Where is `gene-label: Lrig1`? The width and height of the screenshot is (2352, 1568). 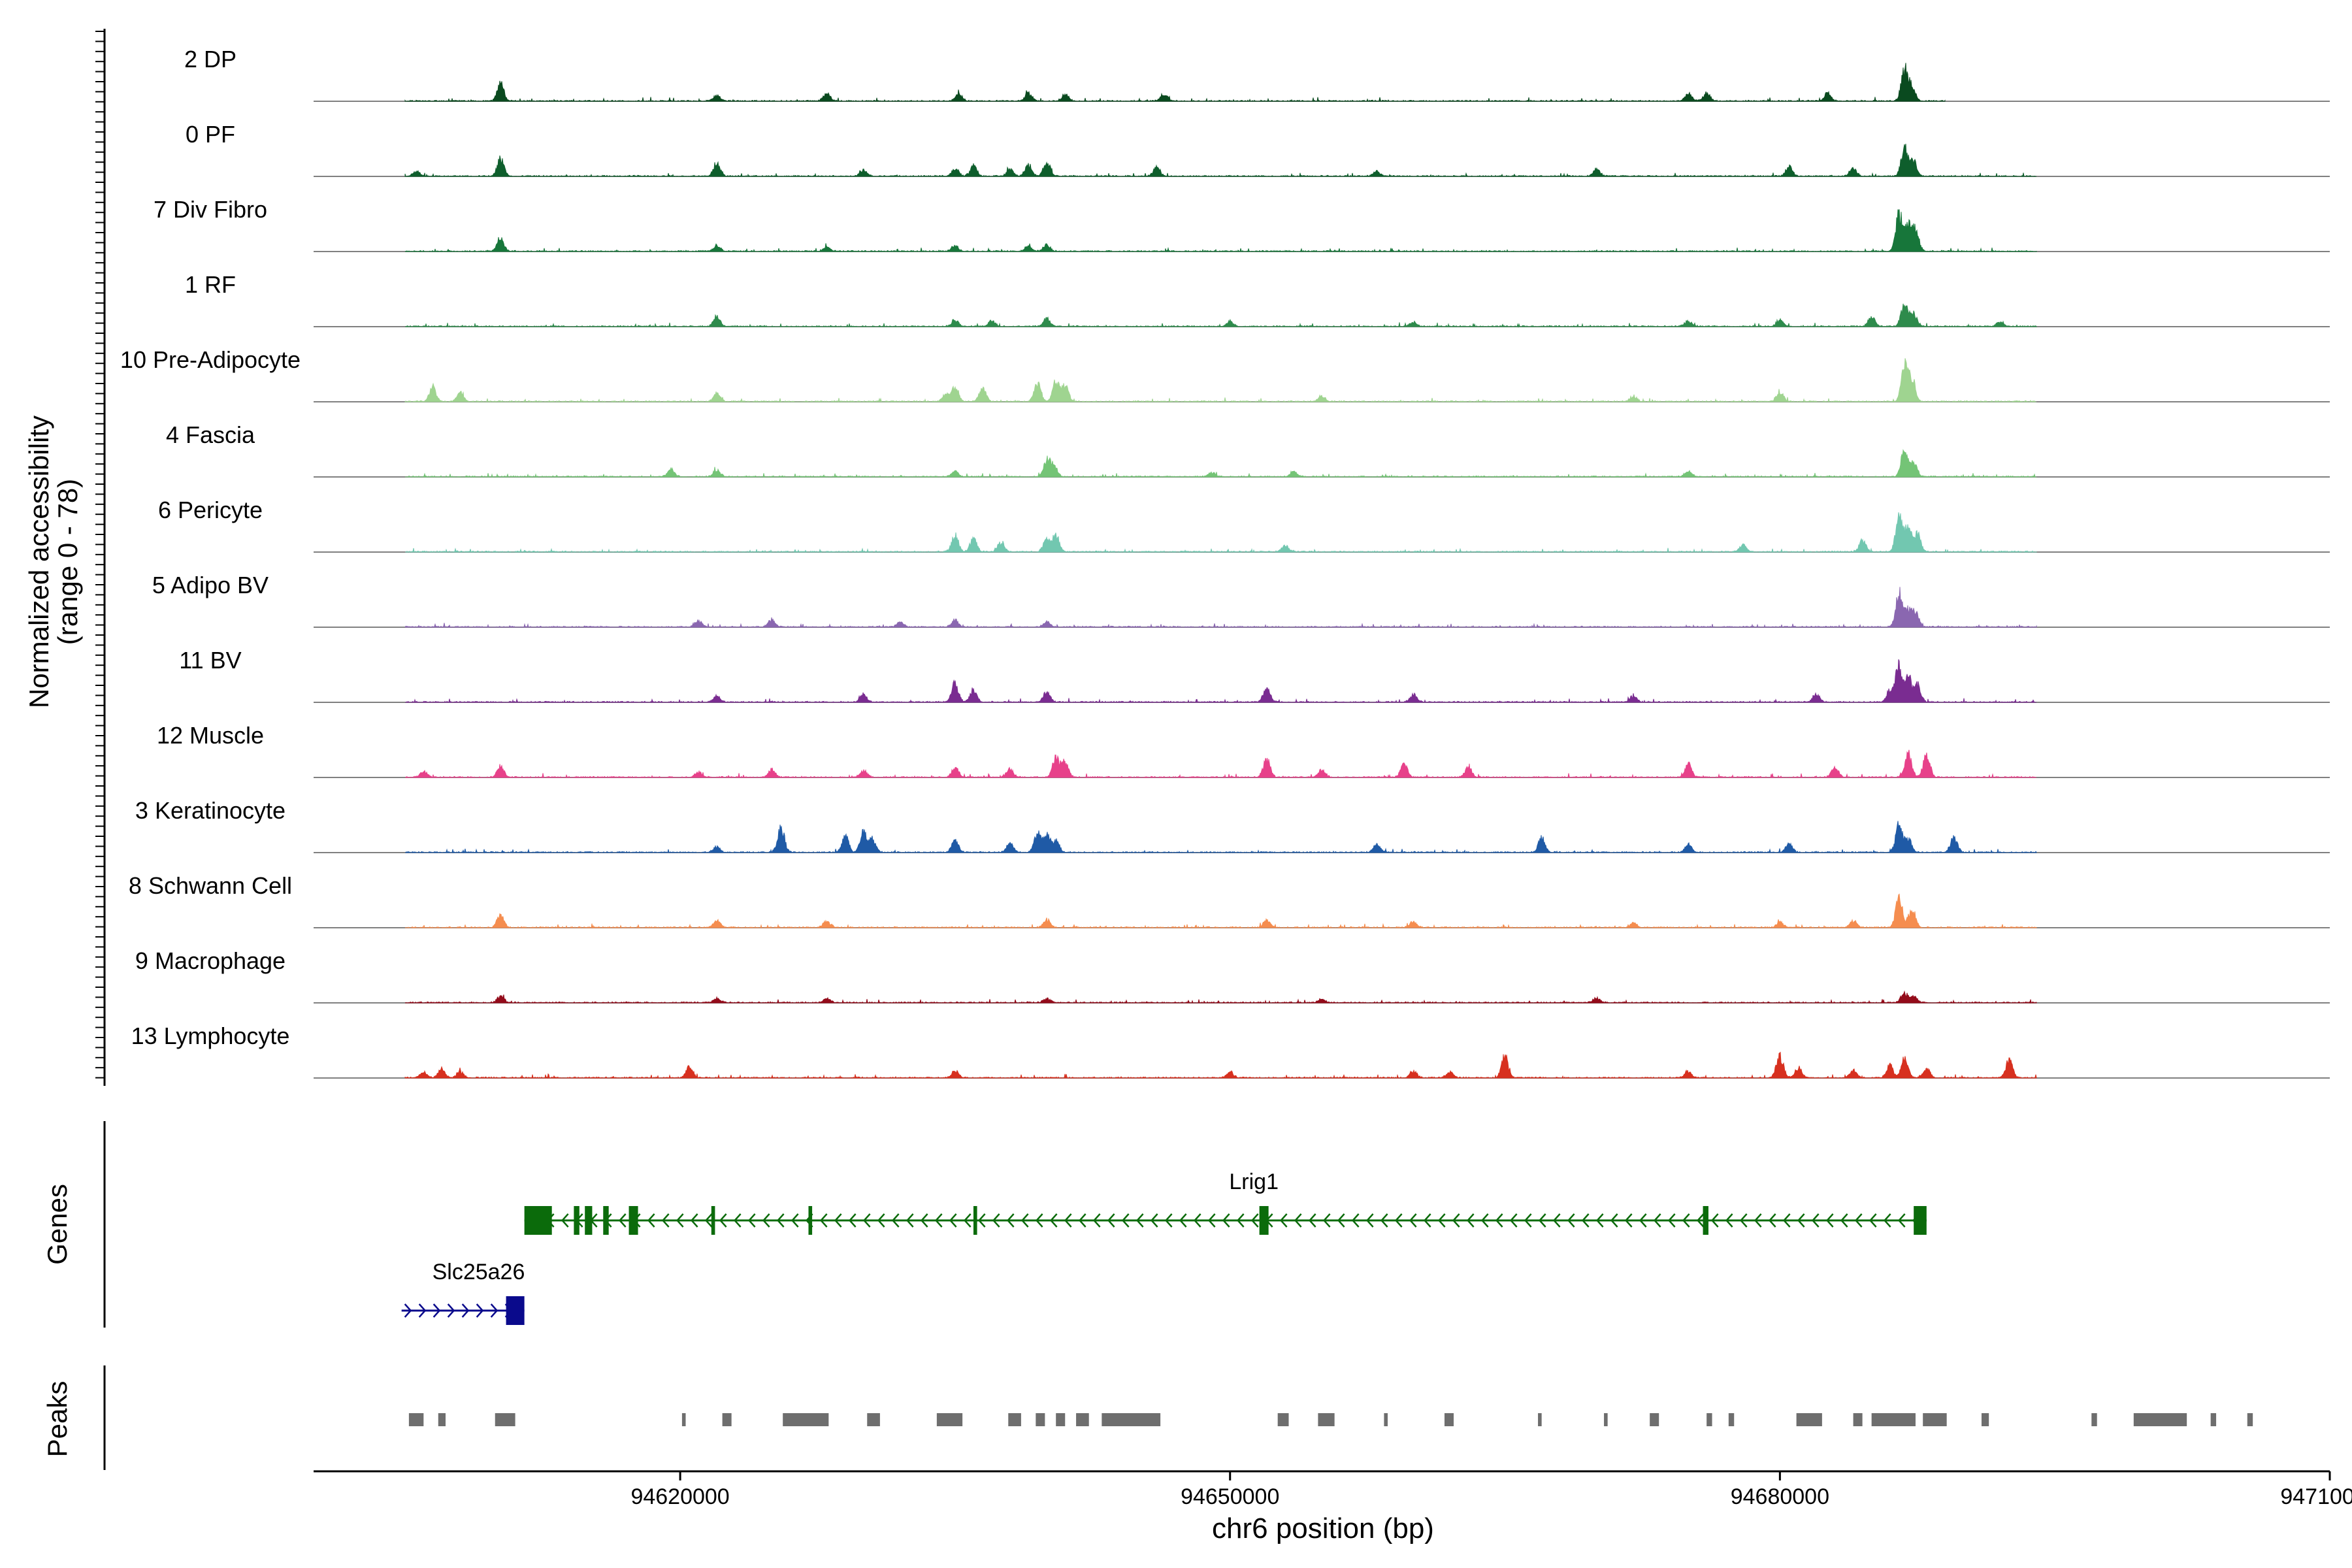
gene-label: Lrig1 is located at coordinates (1254, 1181).